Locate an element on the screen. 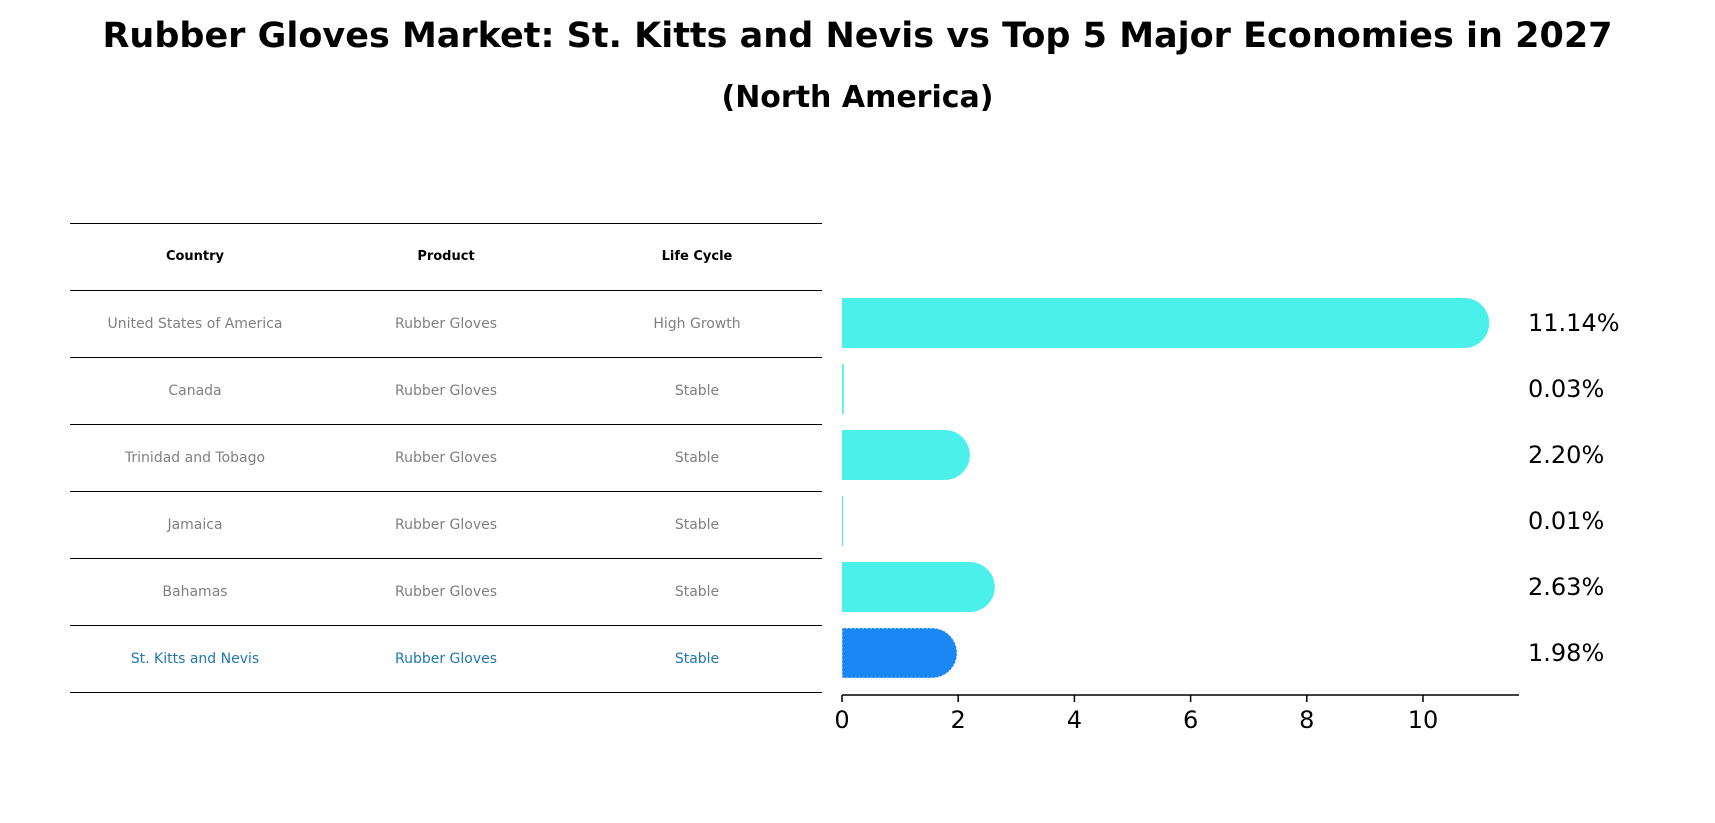 This screenshot has height=823, width=1715. x-tick-label: 8 is located at coordinates (1306, 720).